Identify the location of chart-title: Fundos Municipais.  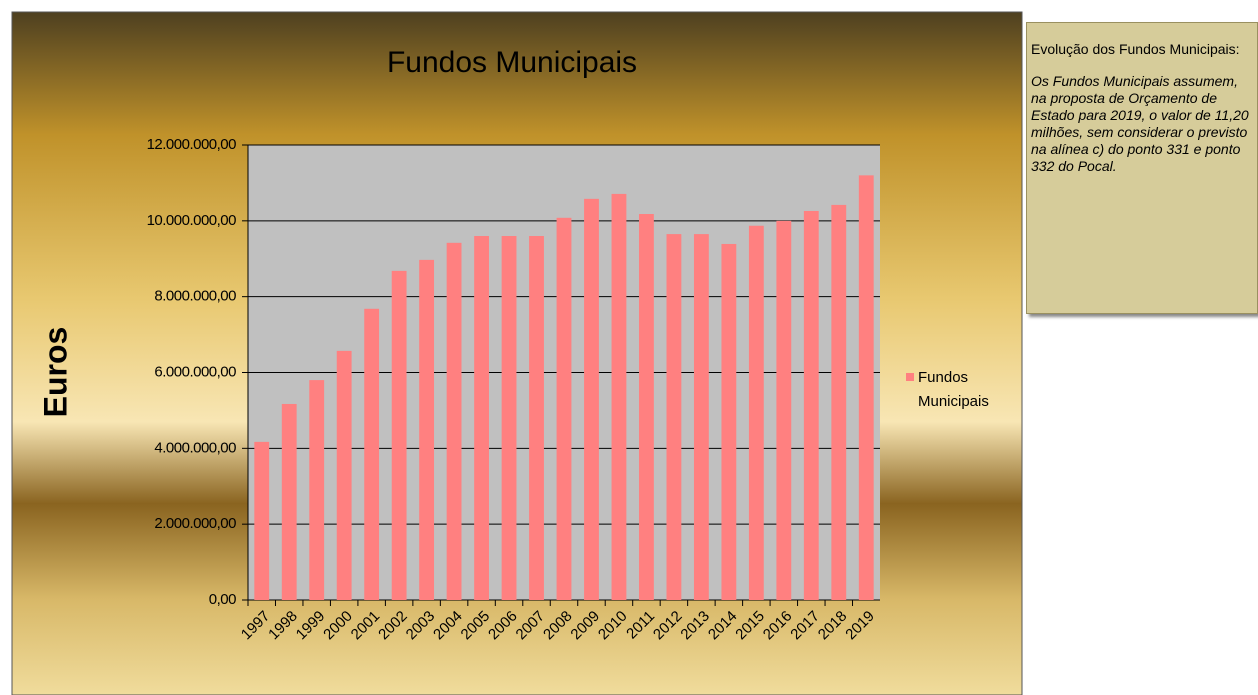
(512, 62).